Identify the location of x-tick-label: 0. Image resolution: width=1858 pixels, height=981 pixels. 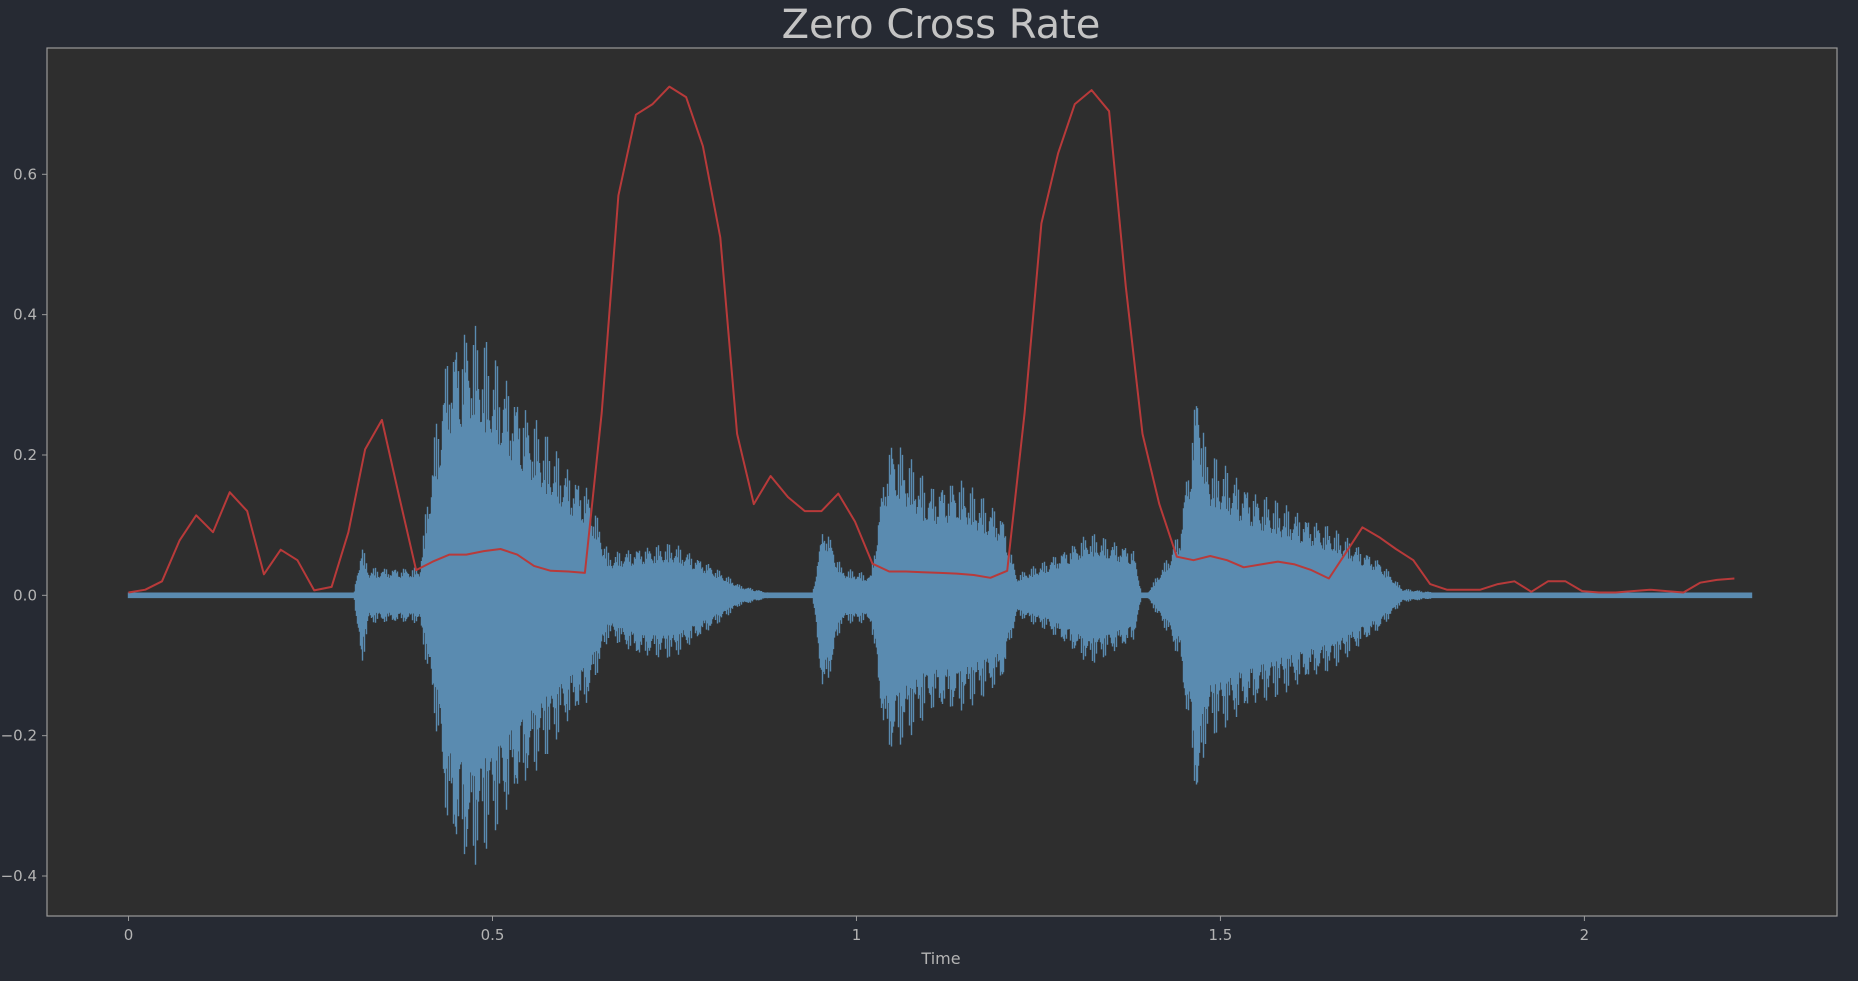
(129, 935).